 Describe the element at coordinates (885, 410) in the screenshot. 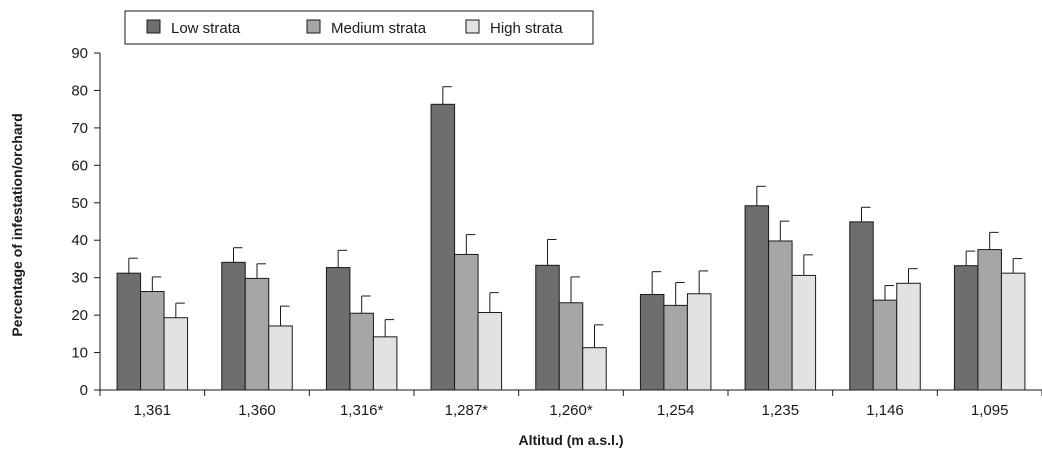

I see `x-tick-label: 1,146` at that location.